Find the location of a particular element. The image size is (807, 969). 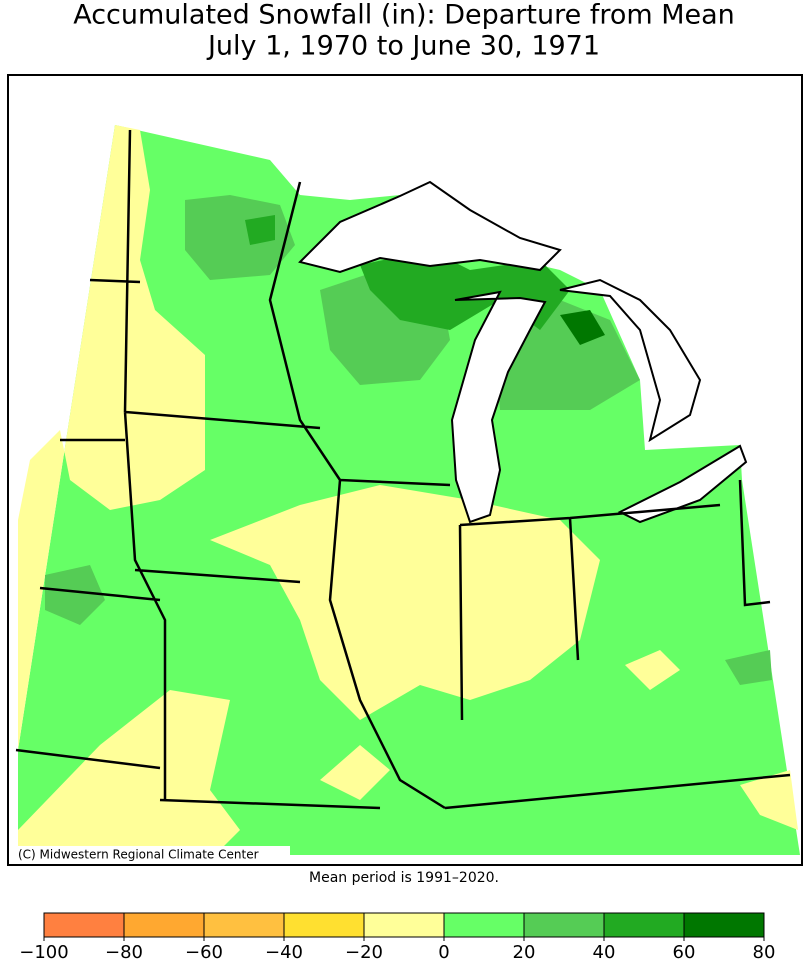

lake-michigan is located at coordinates (498, 407).